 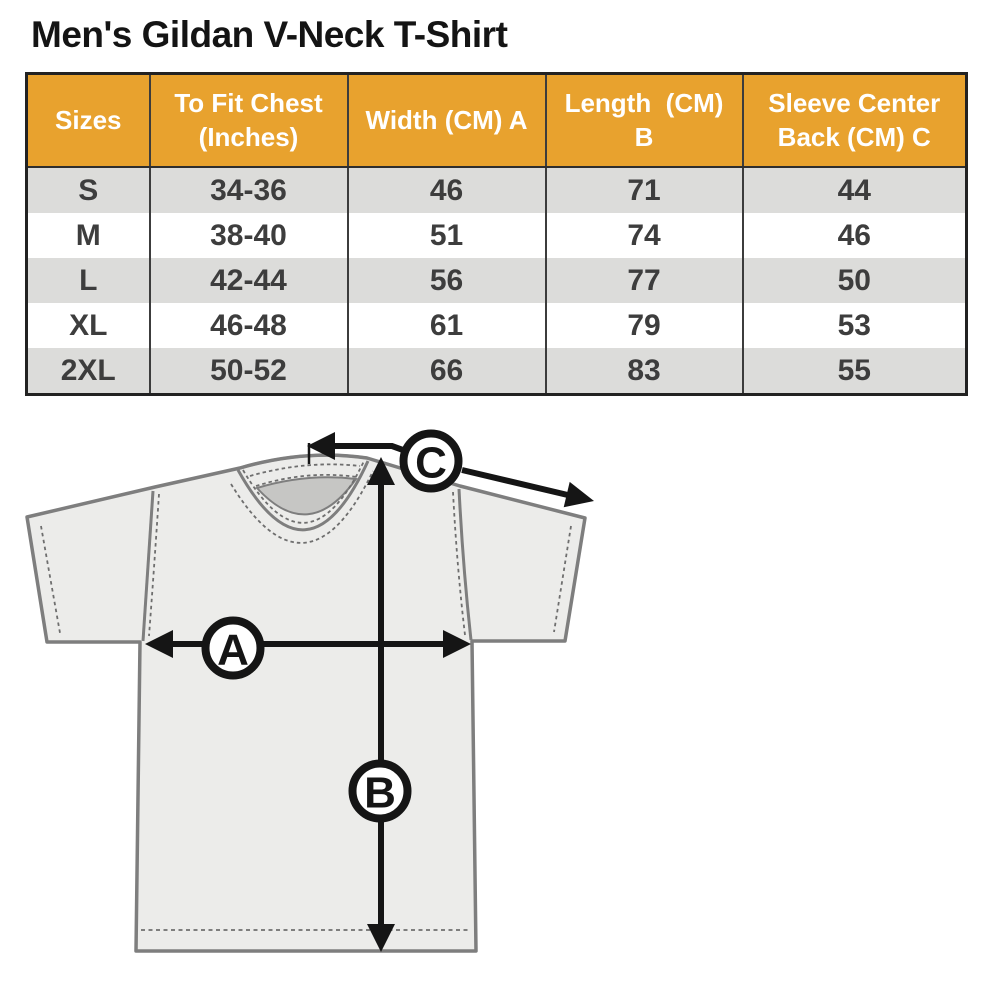 I want to click on measure-c-label: C, so click(x=431, y=463).